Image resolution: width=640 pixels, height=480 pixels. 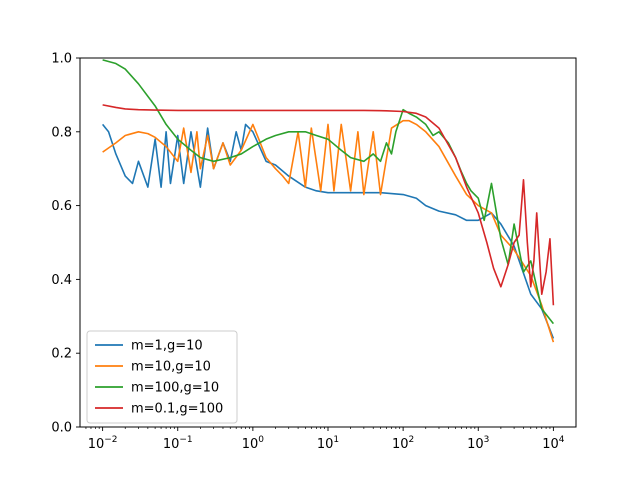 I want to click on legend-label-3: m=100,g=10, so click(x=175, y=388).